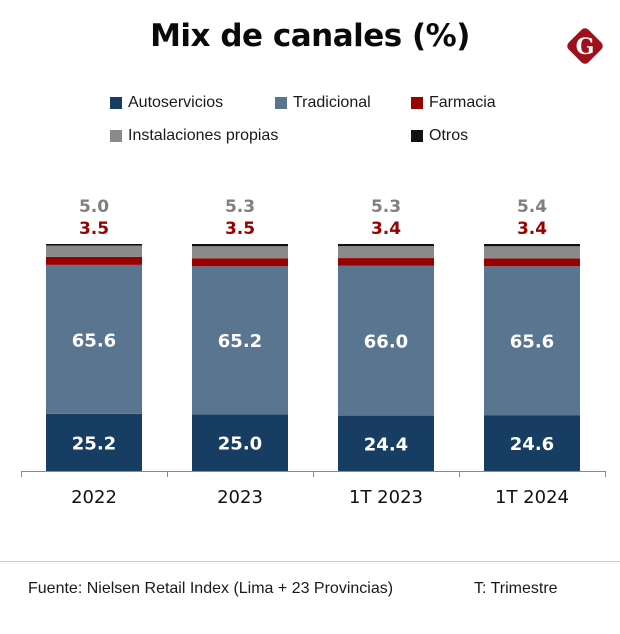 The image size is (620, 634). What do you see at coordinates (310, 36) in the screenshot?
I see `chart-title: Mix de canales (%)` at bounding box center [310, 36].